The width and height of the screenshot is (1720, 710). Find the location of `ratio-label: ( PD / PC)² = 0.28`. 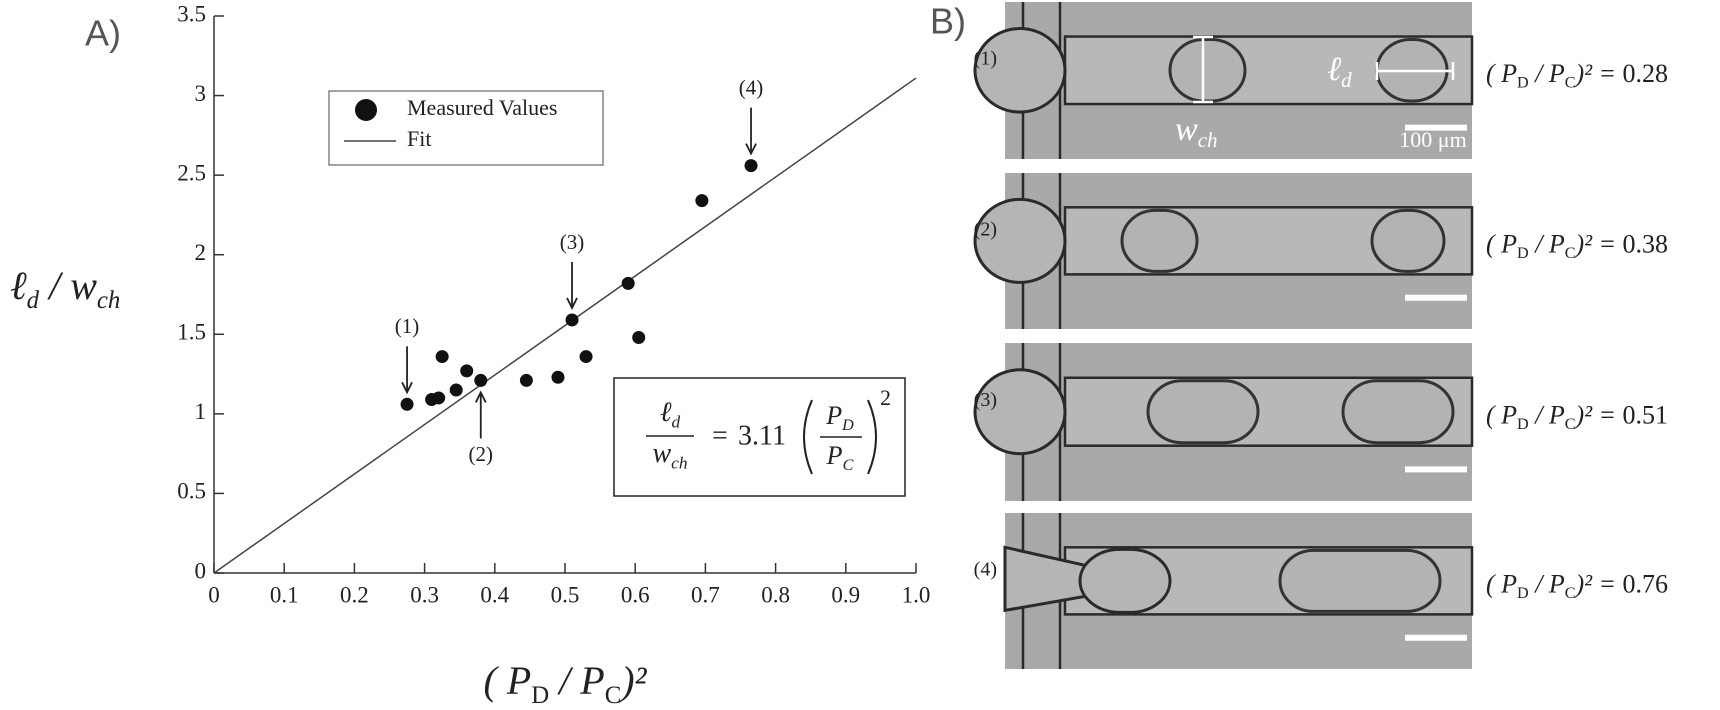

ratio-label: ( PD / PC)² = 0.28 is located at coordinates (1577, 75).